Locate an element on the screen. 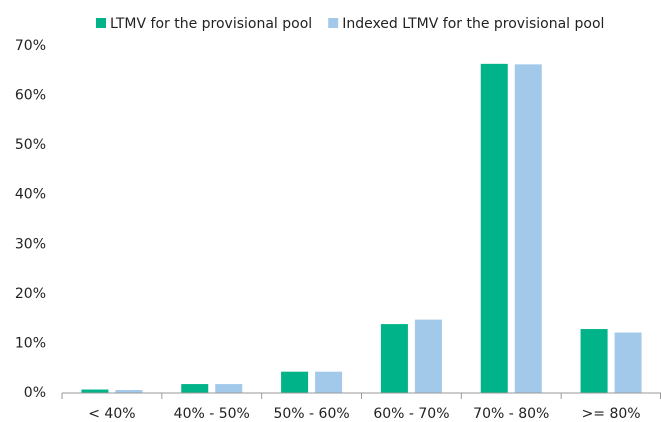  y-tick-label: 0% is located at coordinates (35, 393).